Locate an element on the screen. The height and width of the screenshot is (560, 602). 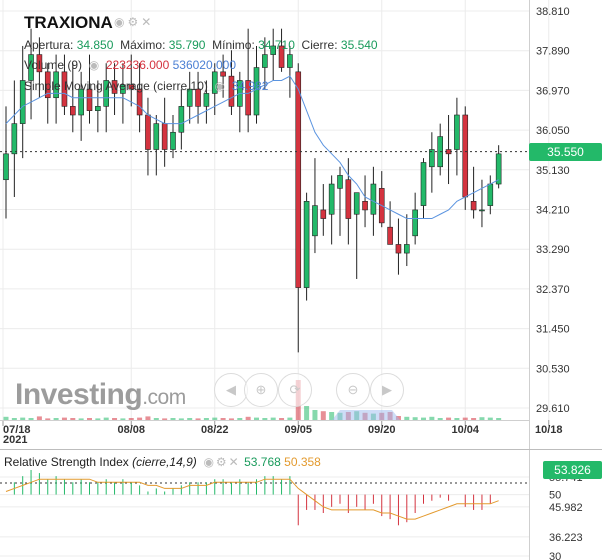
high-label: Máximo: is located at coordinates (143, 45).